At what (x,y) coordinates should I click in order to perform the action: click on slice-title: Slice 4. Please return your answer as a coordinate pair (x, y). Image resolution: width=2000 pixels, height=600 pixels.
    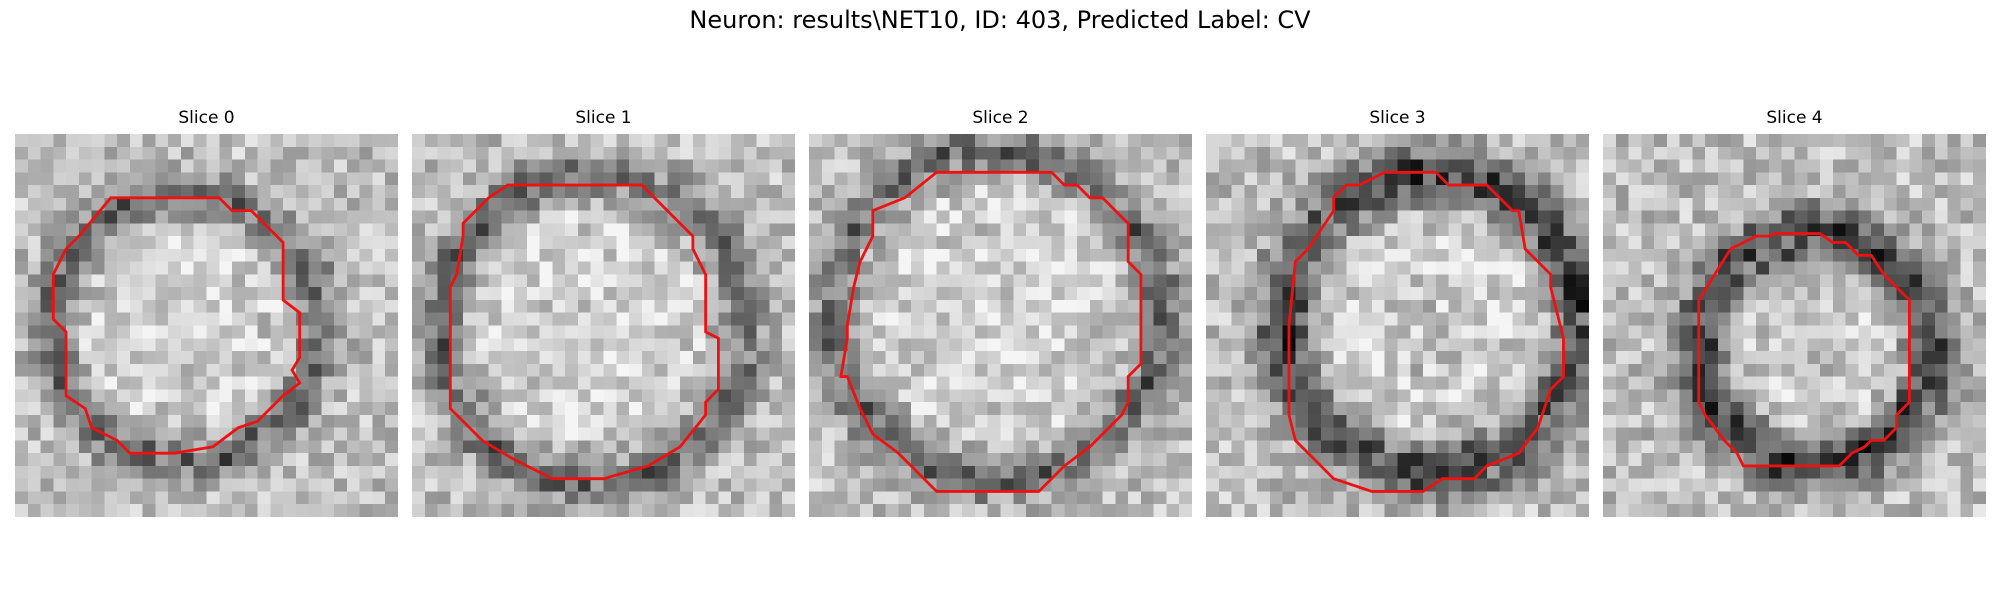
    Looking at the image, I should click on (1794, 118).